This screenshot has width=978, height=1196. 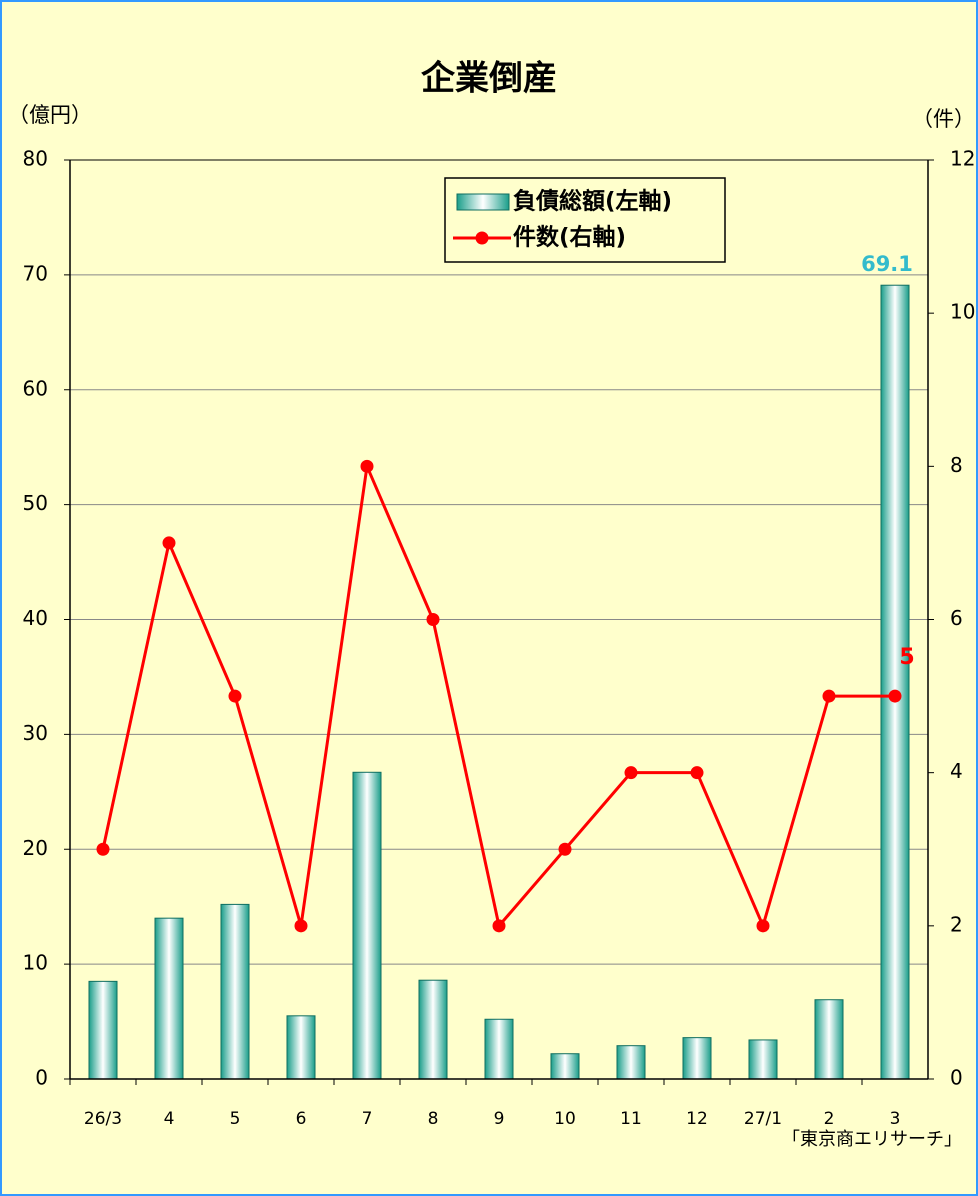 I want to click on x-tick-label: 9, so click(x=499, y=1119).